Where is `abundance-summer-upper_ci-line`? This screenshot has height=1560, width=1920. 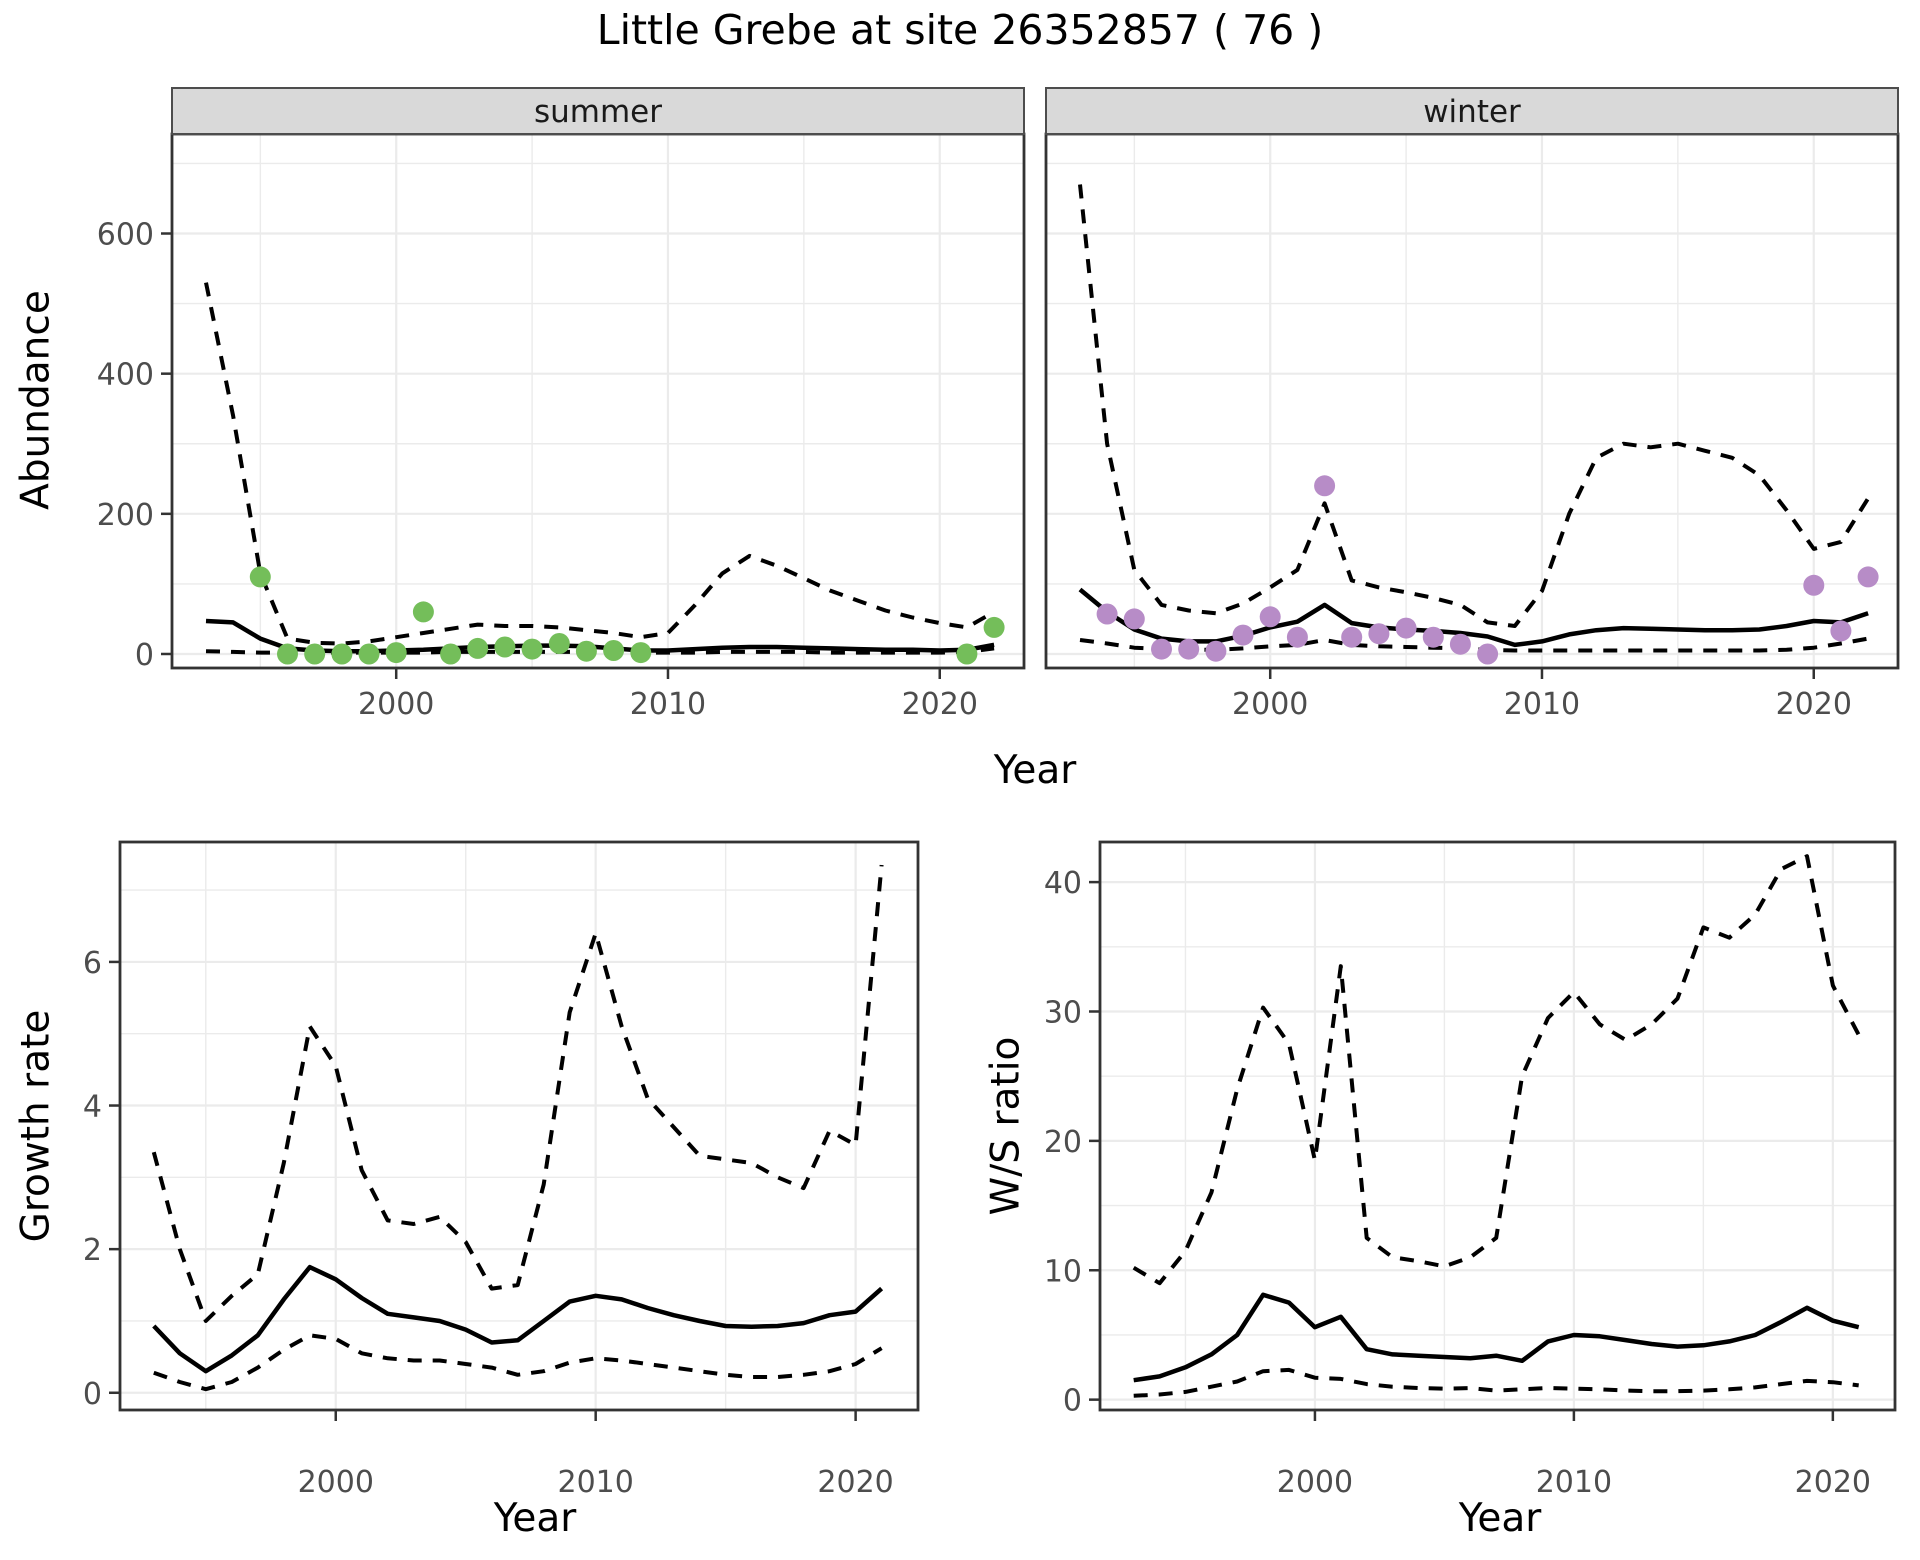
abundance-summer-upper_ci-line is located at coordinates (600, 464).